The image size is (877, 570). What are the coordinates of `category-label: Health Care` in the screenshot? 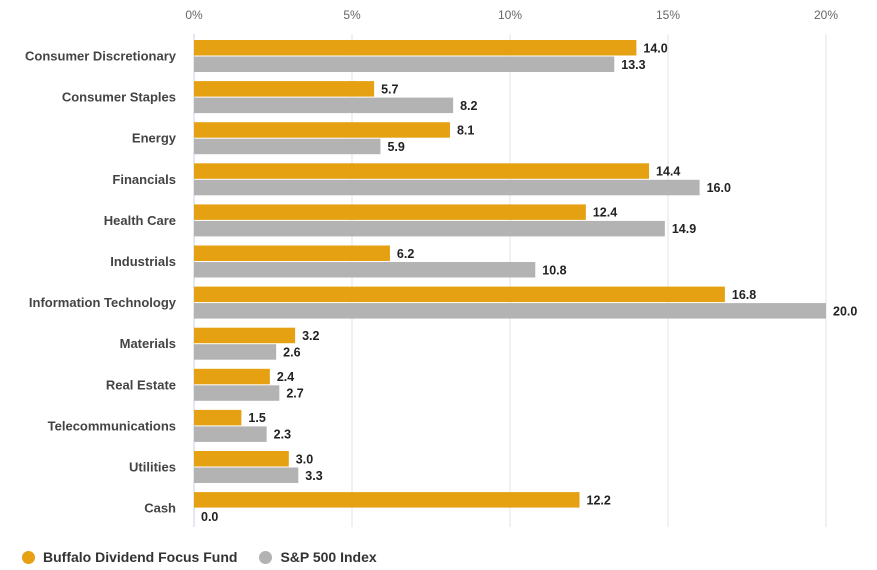 It's located at (140, 220).